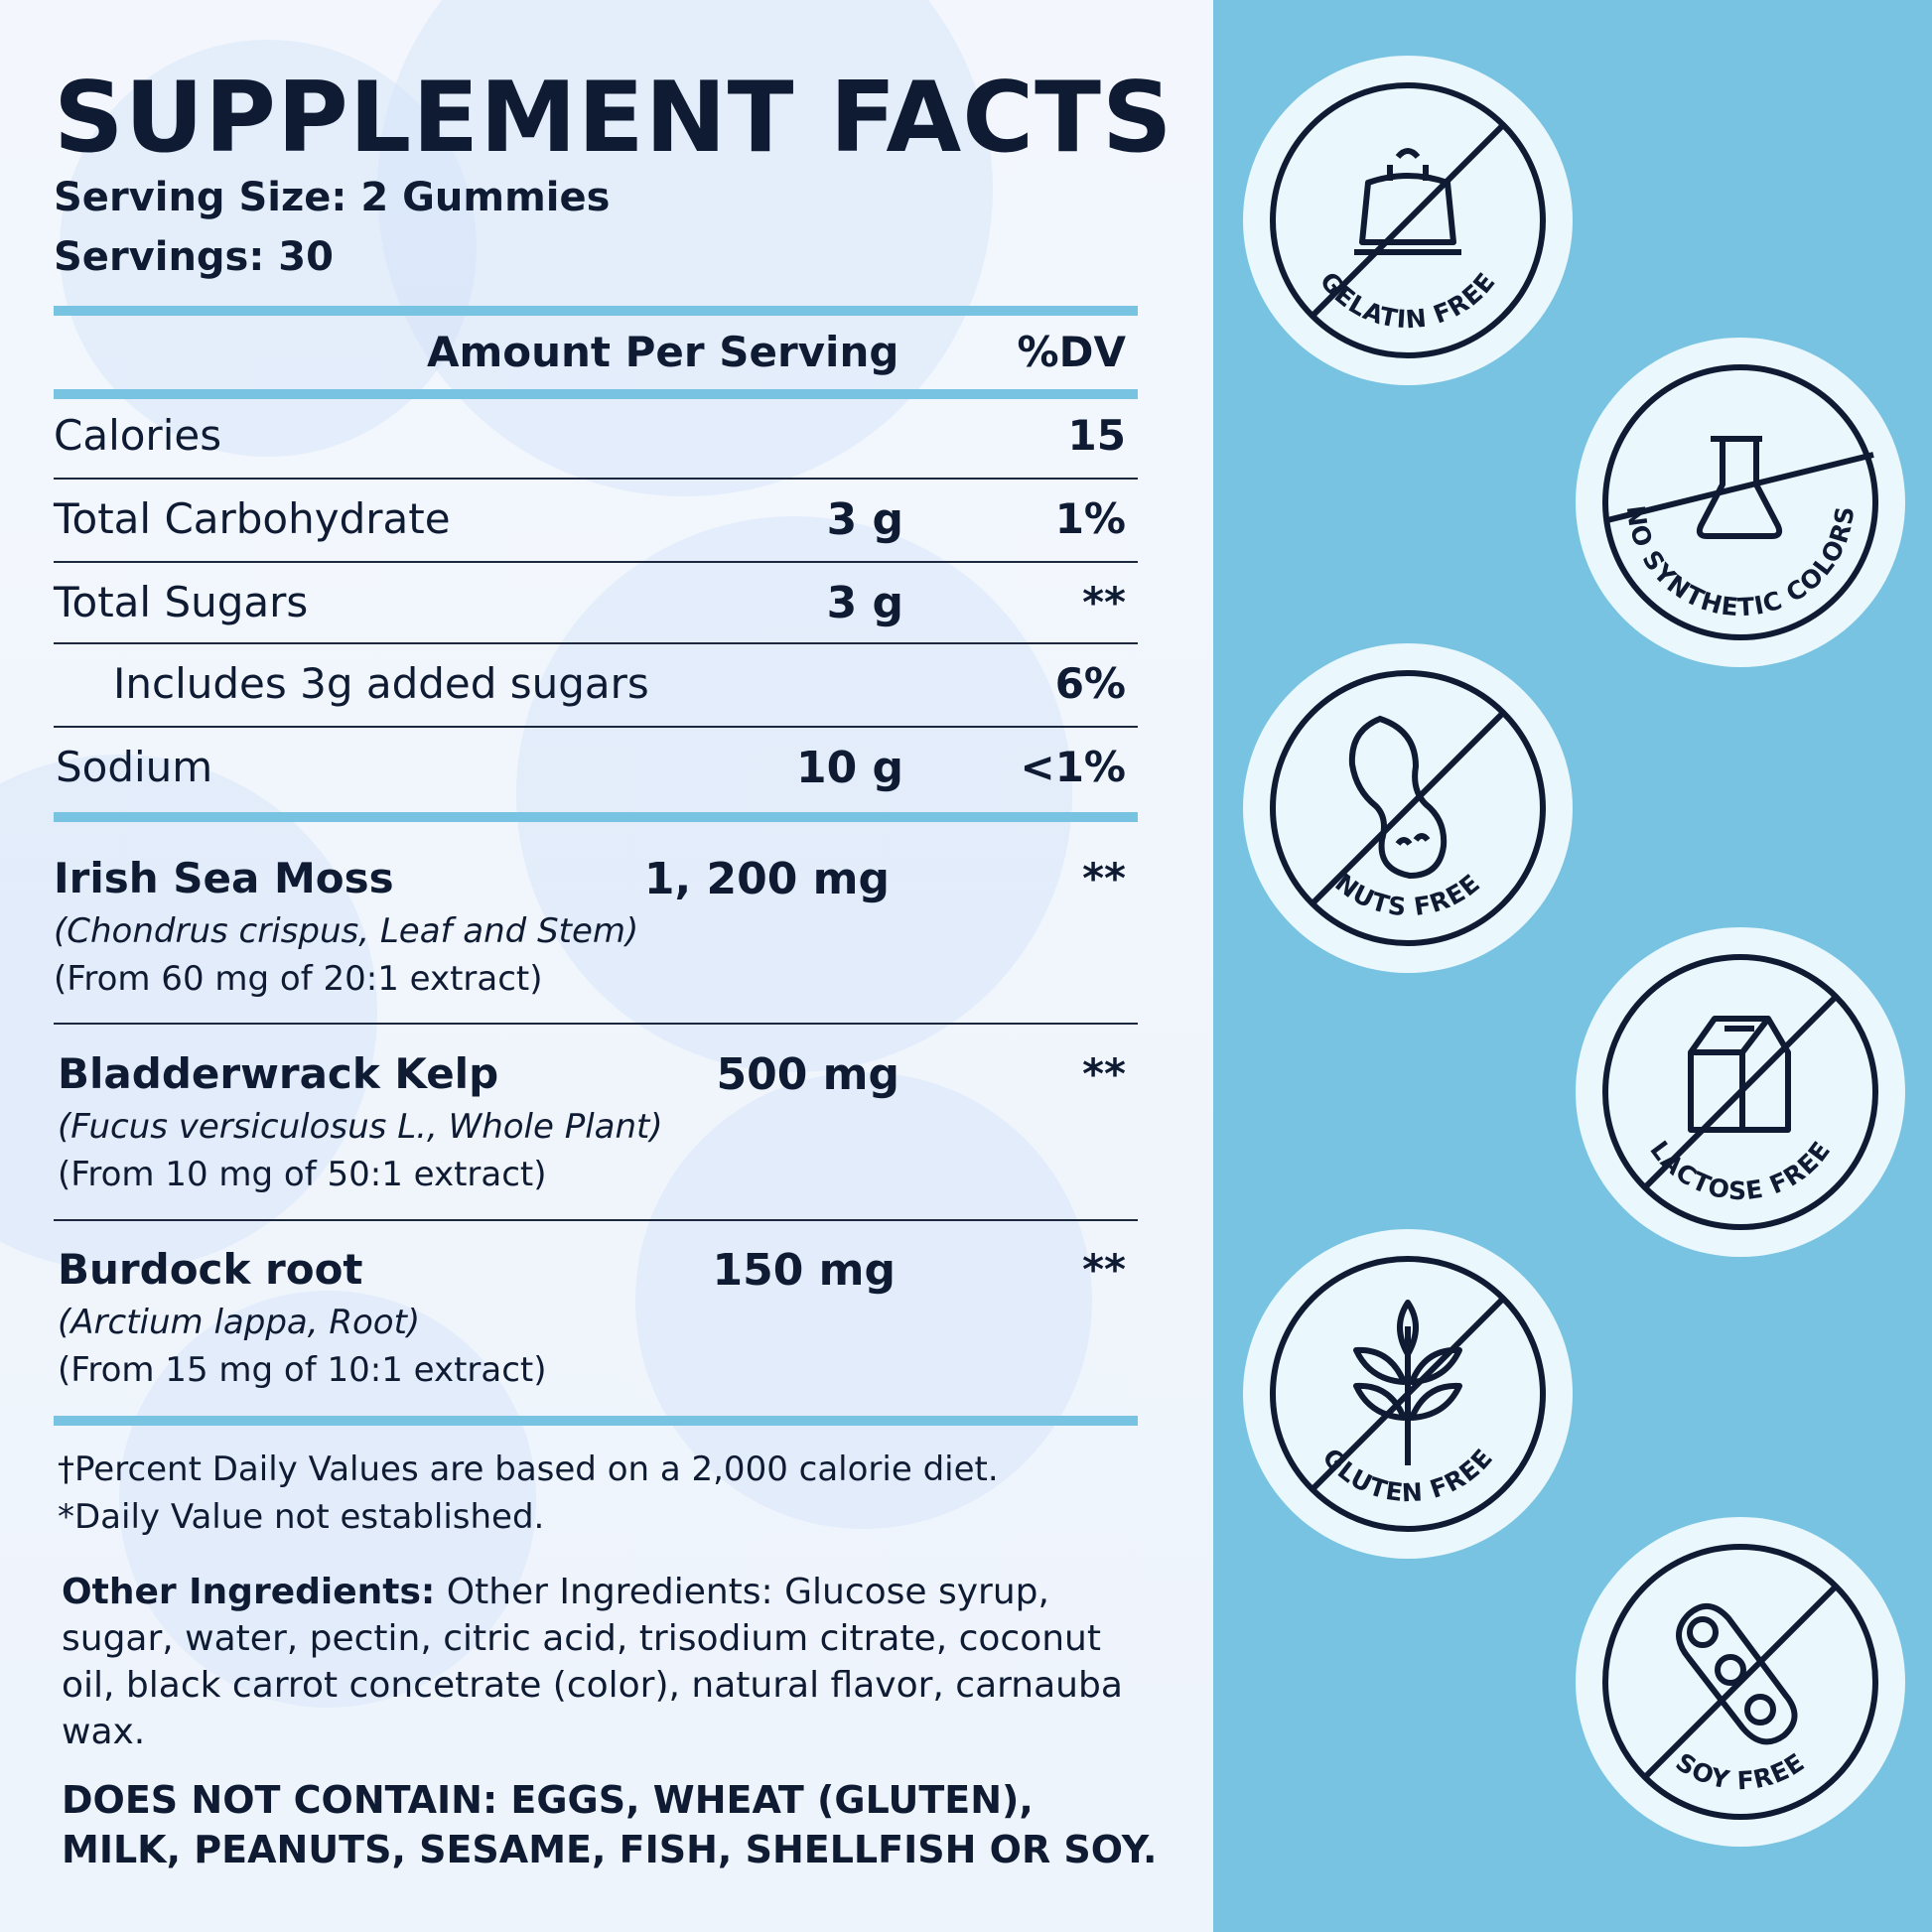 This screenshot has width=1932, height=1932. Describe the element at coordinates (381, 683) in the screenshot. I see `nutrient-name: Includes 3g added sugars` at that location.